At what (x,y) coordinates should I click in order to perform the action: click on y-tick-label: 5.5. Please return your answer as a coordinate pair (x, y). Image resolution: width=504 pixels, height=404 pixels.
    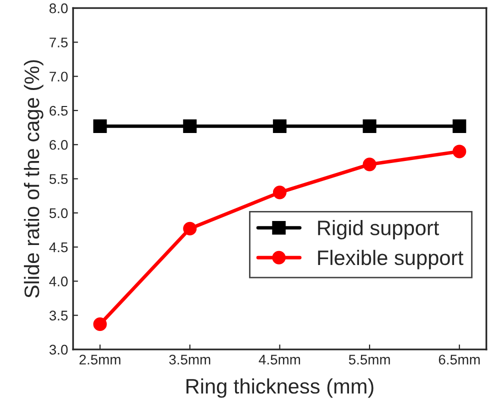
    Looking at the image, I should click on (58, 179).